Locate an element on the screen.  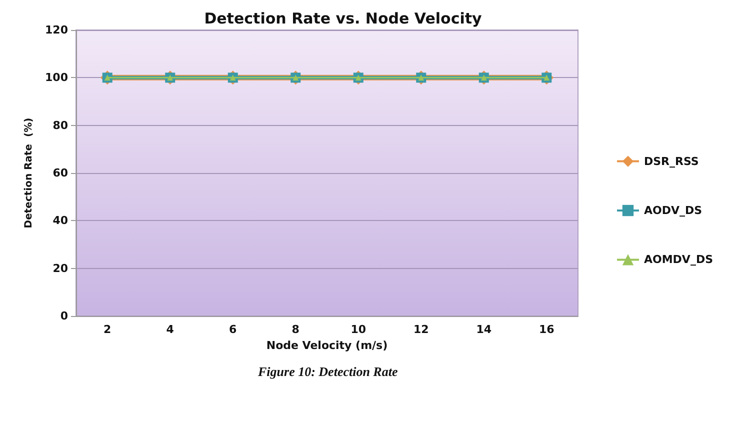
x-tick-label: 4 is located at coordinates (170, 329).